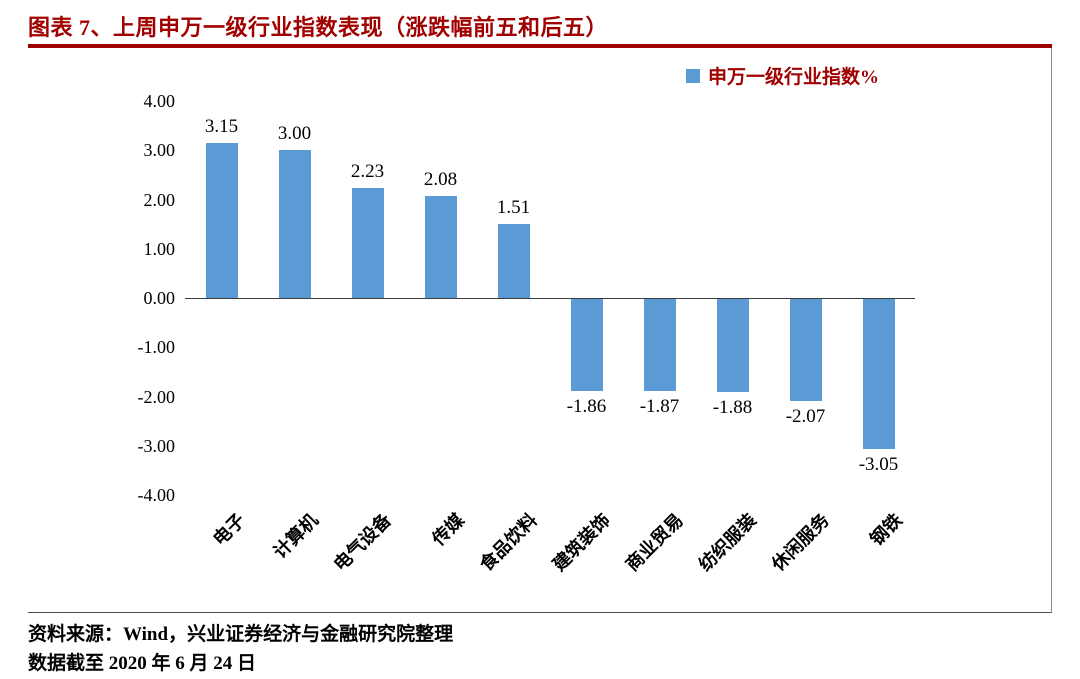 The image size is (1080, 679). What do you see at coordinates (367, 172) in the screenshot?
I see `bar-value-label: 2.23` at bounding box center [367, 172].